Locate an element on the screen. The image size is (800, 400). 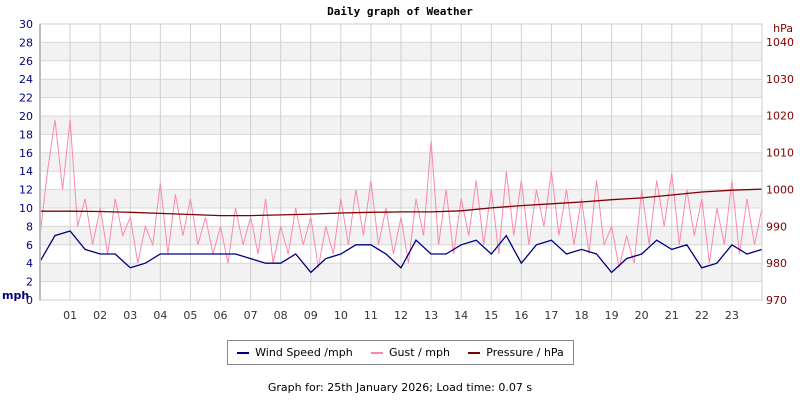
x-tick-label: 17 is located at coordinates (551, 315).